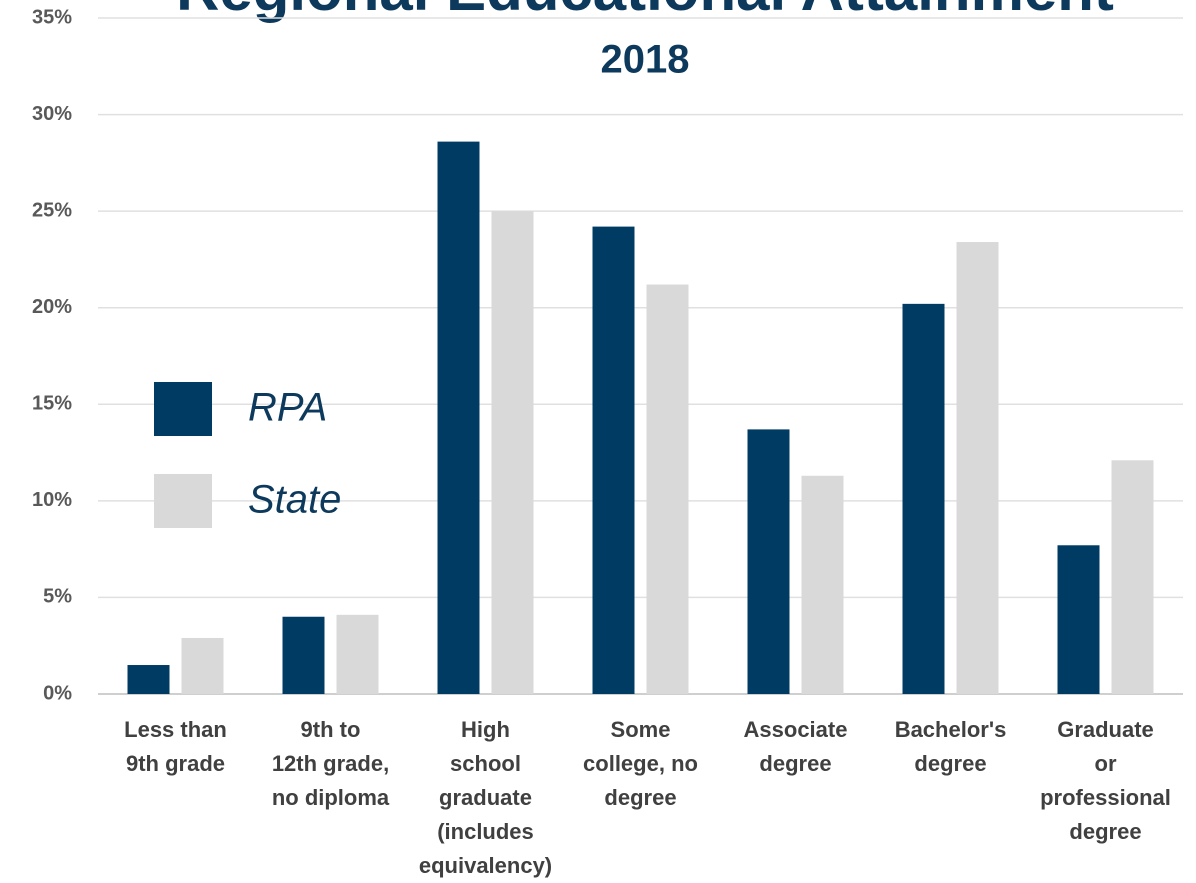 Image resolution: width=1196 pixels, height=883 pixels. What do you see at coordinates (52, 17) in the screenshot?
I see `y-tick-label: 35%` at bounding box center [52, 17].